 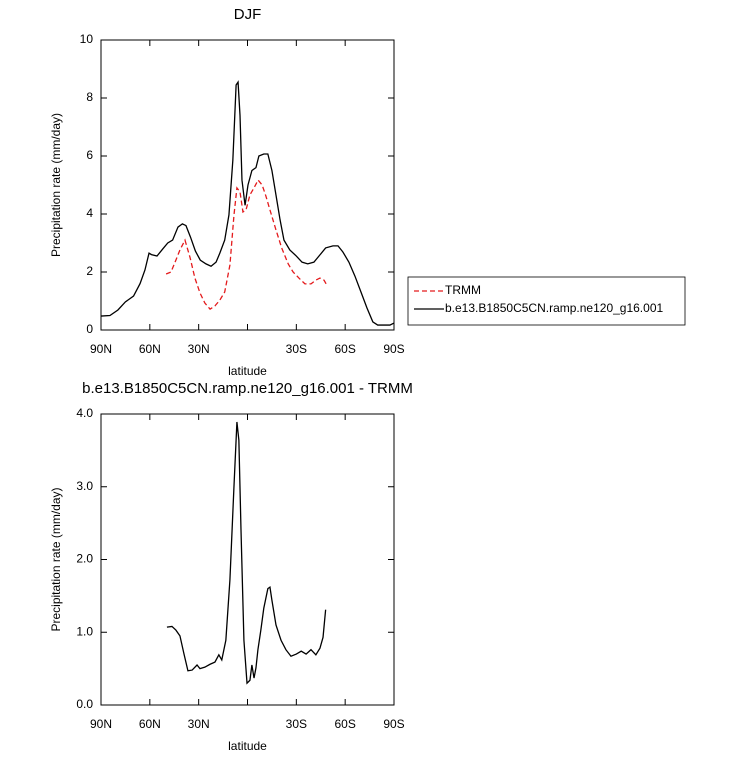 What do you see at coordinates (84, 631) in the screenshot?
I see `y-tick-label: 1.0` at bounding box center [84, 631].